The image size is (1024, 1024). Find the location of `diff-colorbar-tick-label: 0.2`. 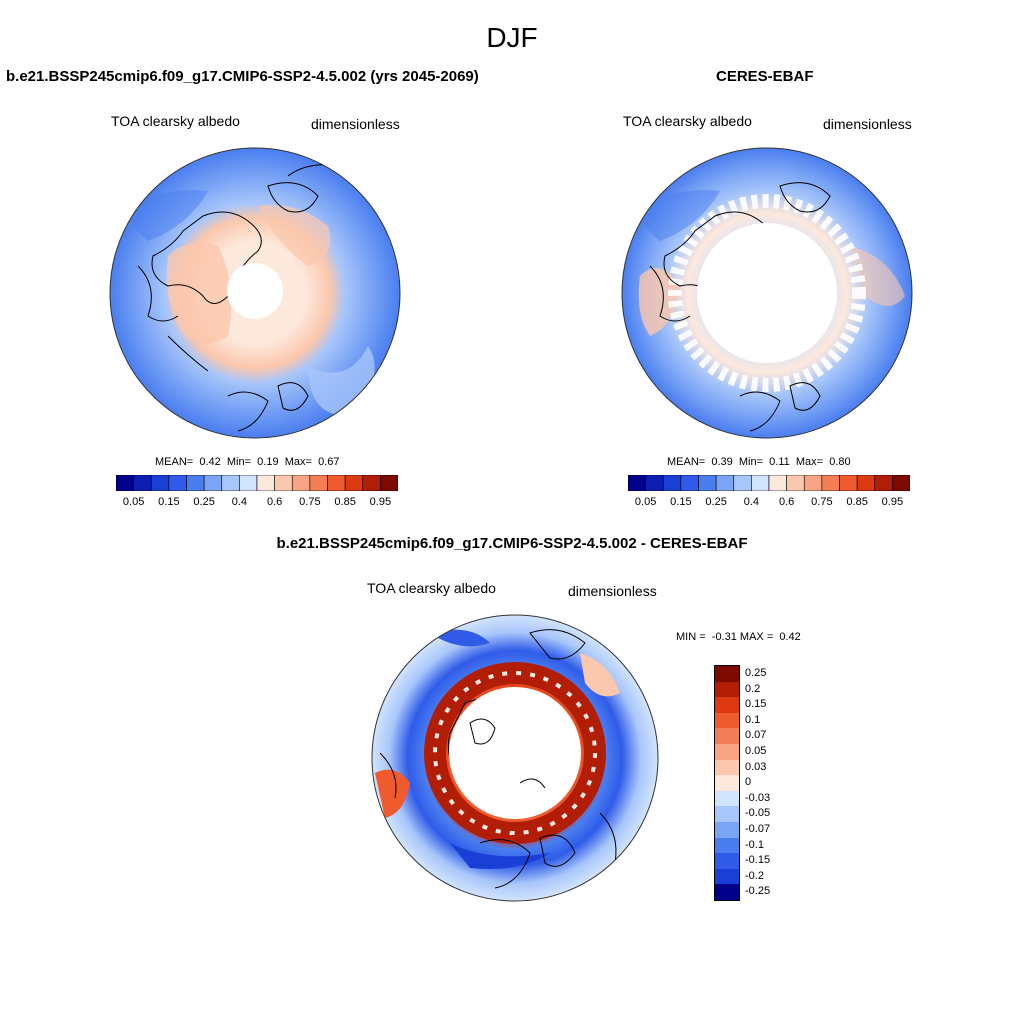

diff-colorbar-tick-label: 0.2 is located at coordinates (753, 688).